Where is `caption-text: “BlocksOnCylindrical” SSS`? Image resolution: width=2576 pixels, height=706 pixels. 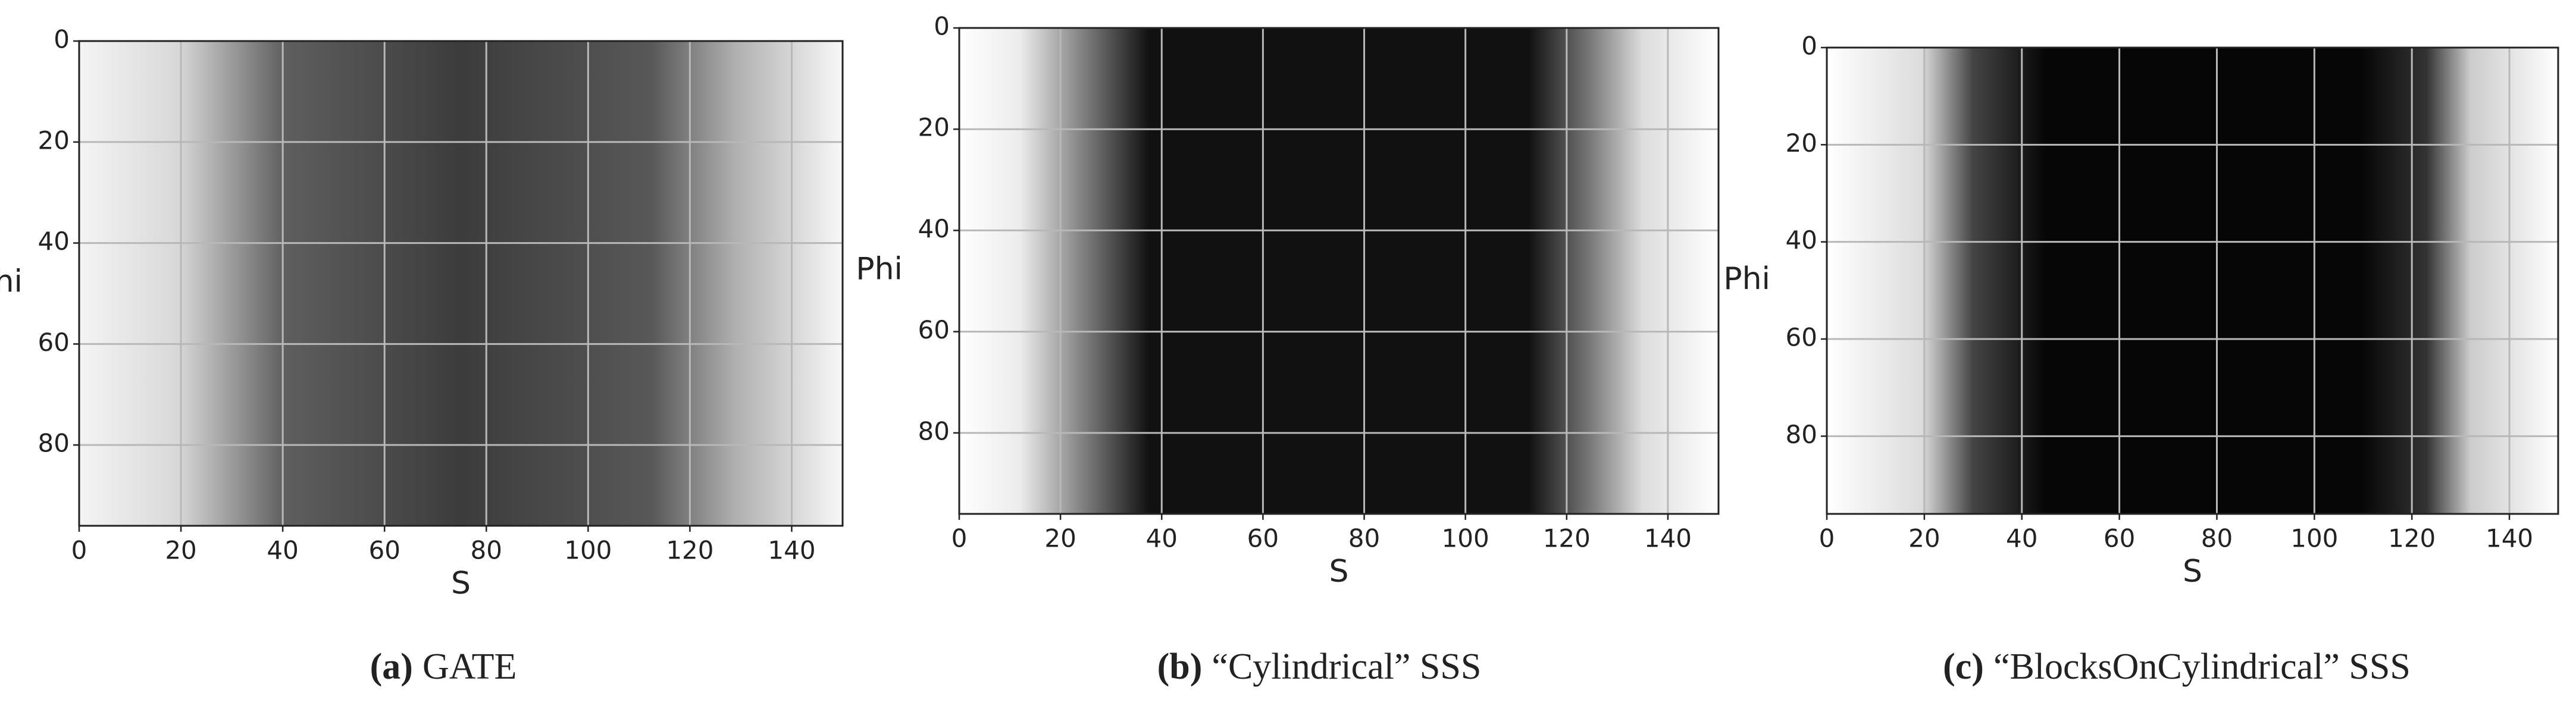
caption-text: “BlocksOnCylindrical” SSS is located at coordinates (2202, 667).